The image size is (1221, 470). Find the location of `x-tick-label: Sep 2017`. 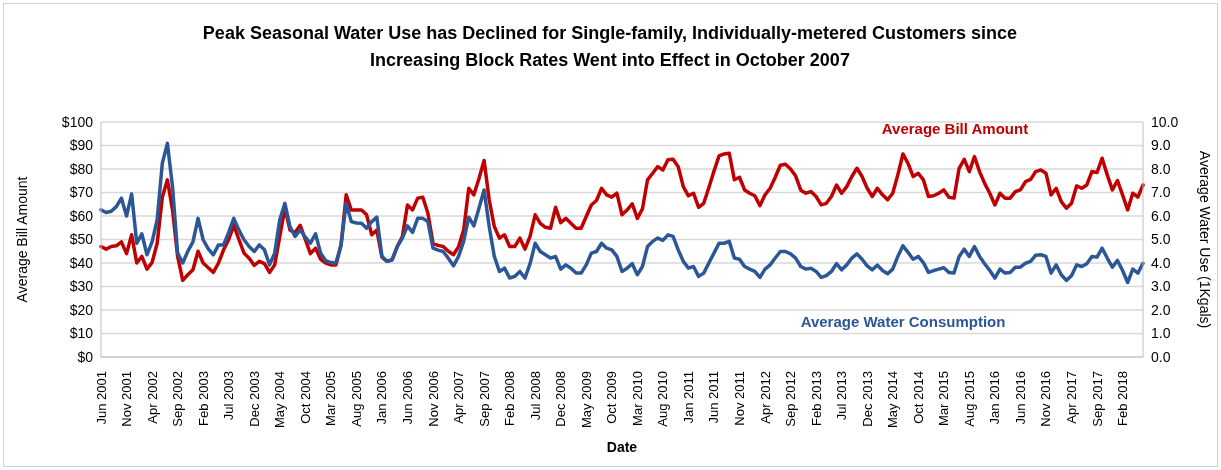

x-tick-label: Sep 2017 is located at coordinates (1097, 399).